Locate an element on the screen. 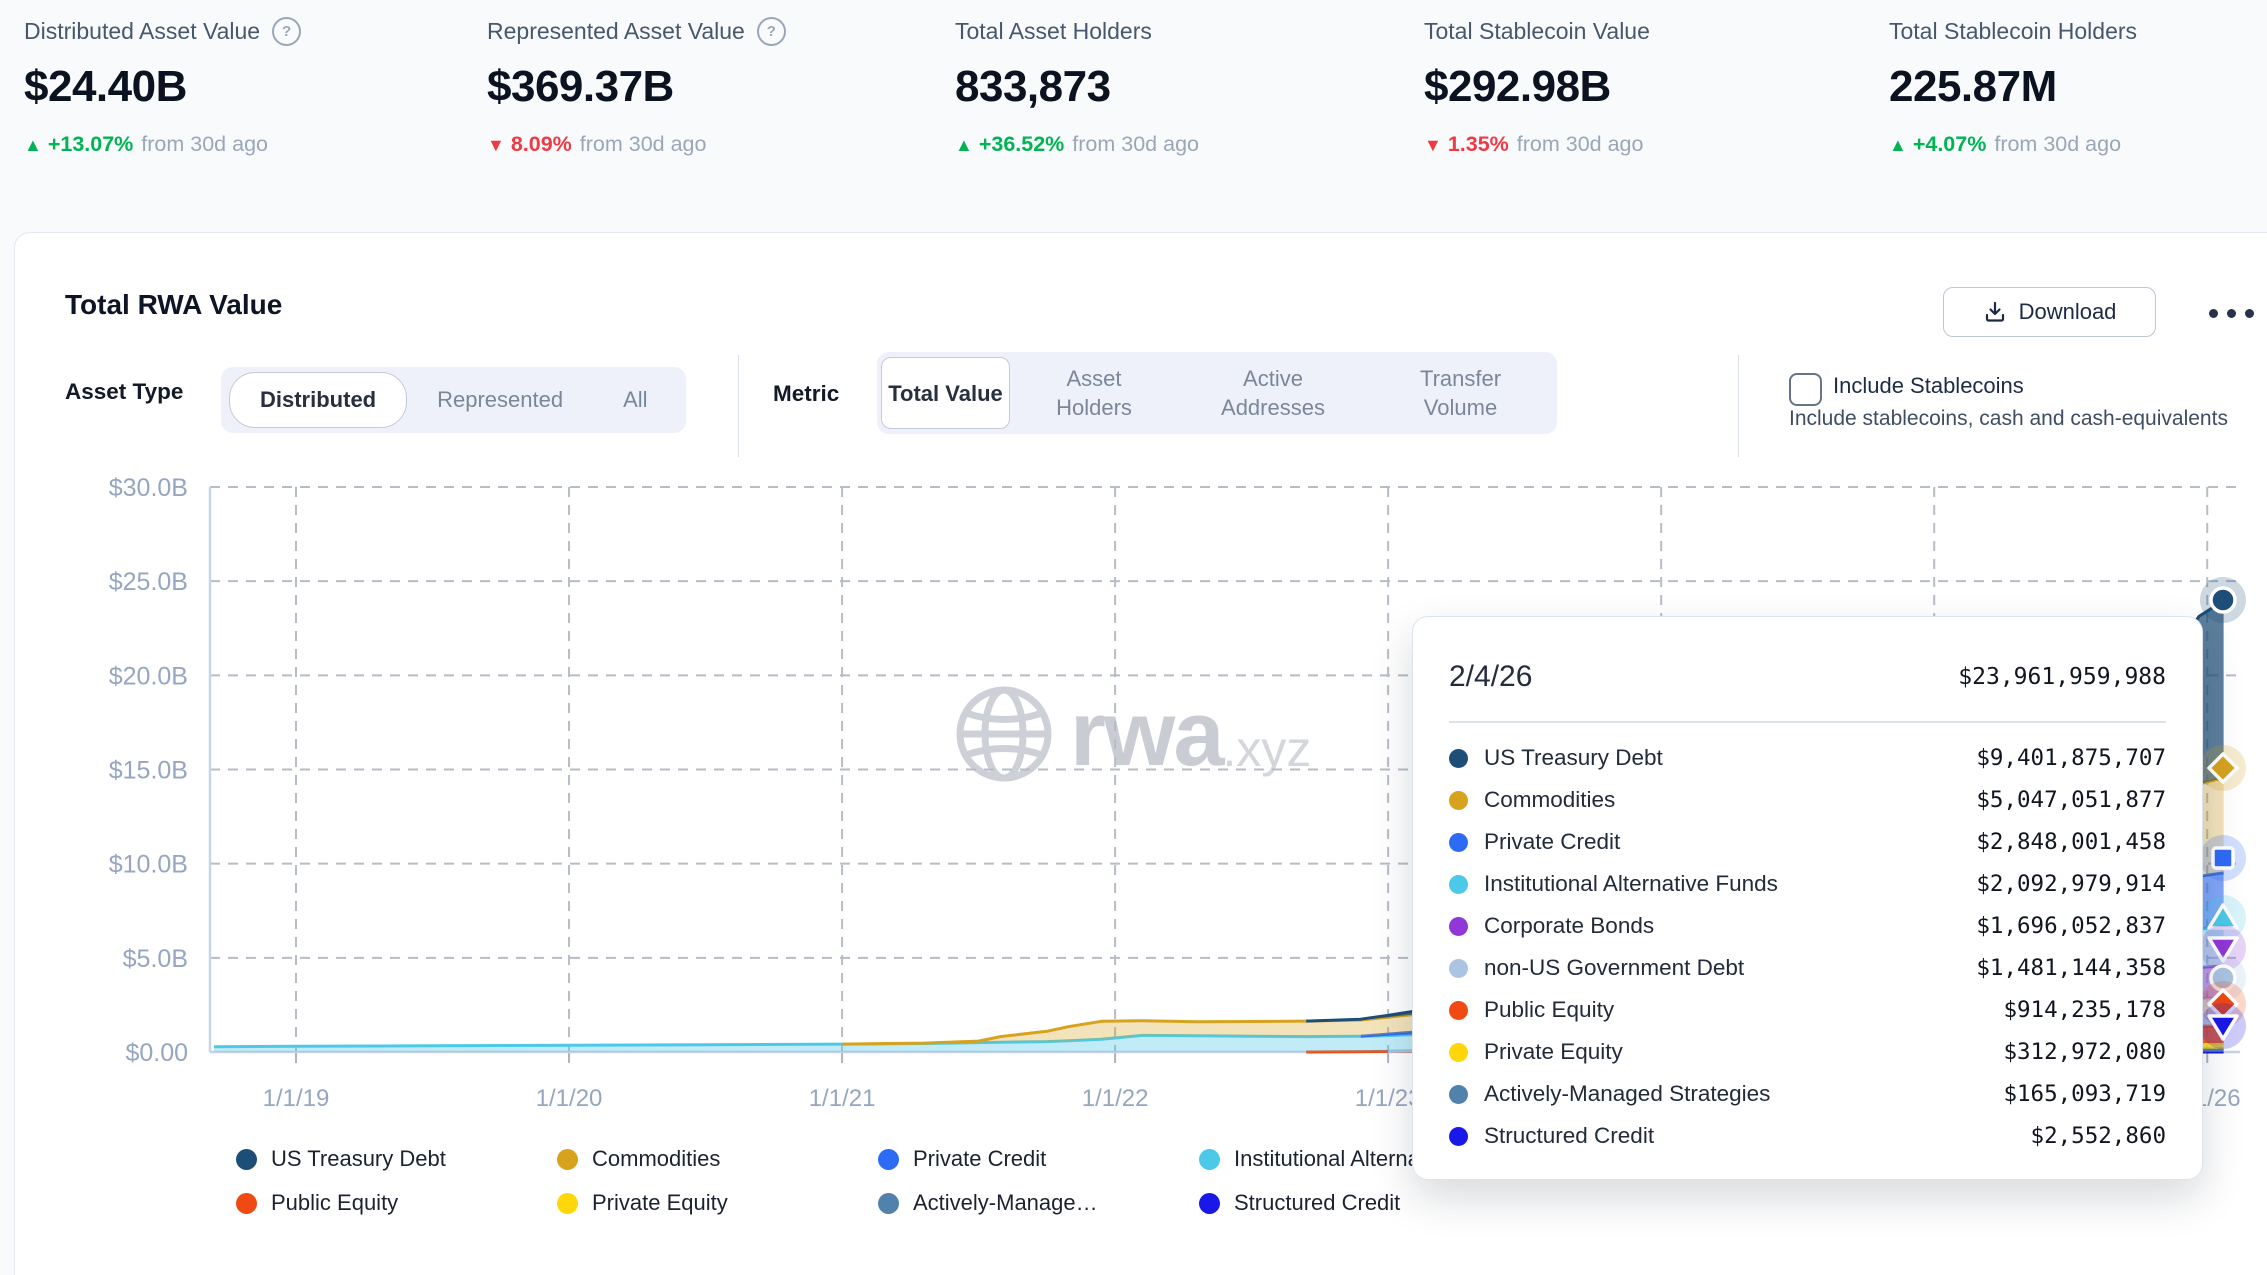 The height and width of the screenshot is (1275, 2267). tooltip-series-label: Corporate Bonds is located at coordinates (1569, 925).